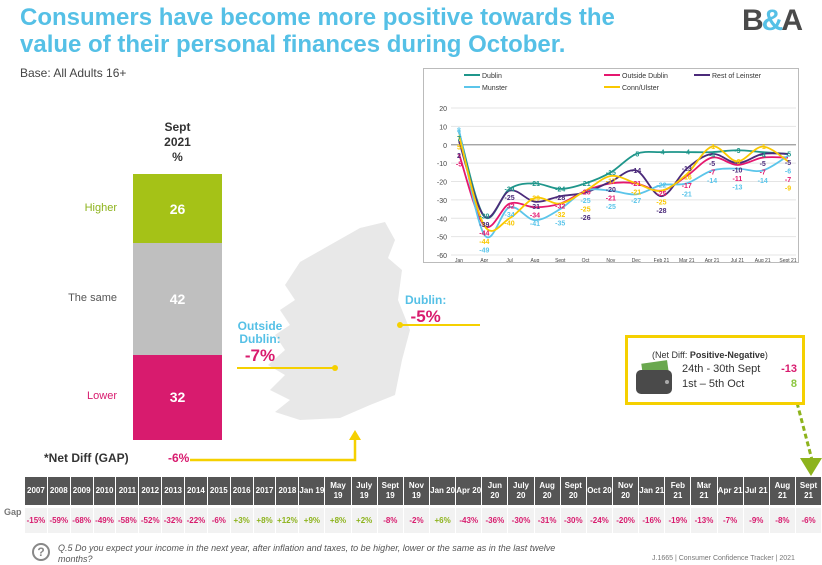  Describe the element at coordinates (484, 251) in the screenshot. I see `data-label: -49` at that location.